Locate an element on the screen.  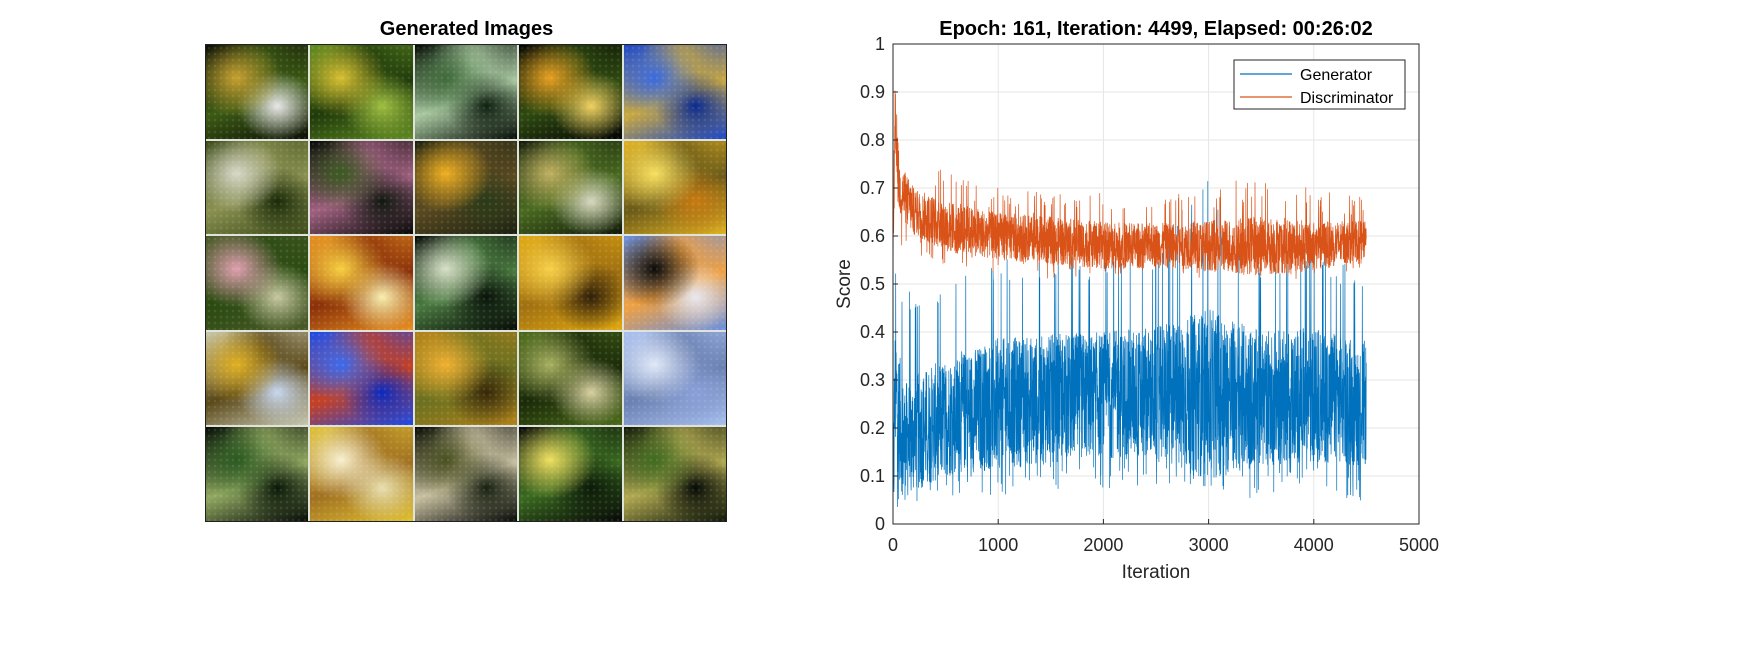
x-tick-label: 4000 is located at coordinates (1314, 545).